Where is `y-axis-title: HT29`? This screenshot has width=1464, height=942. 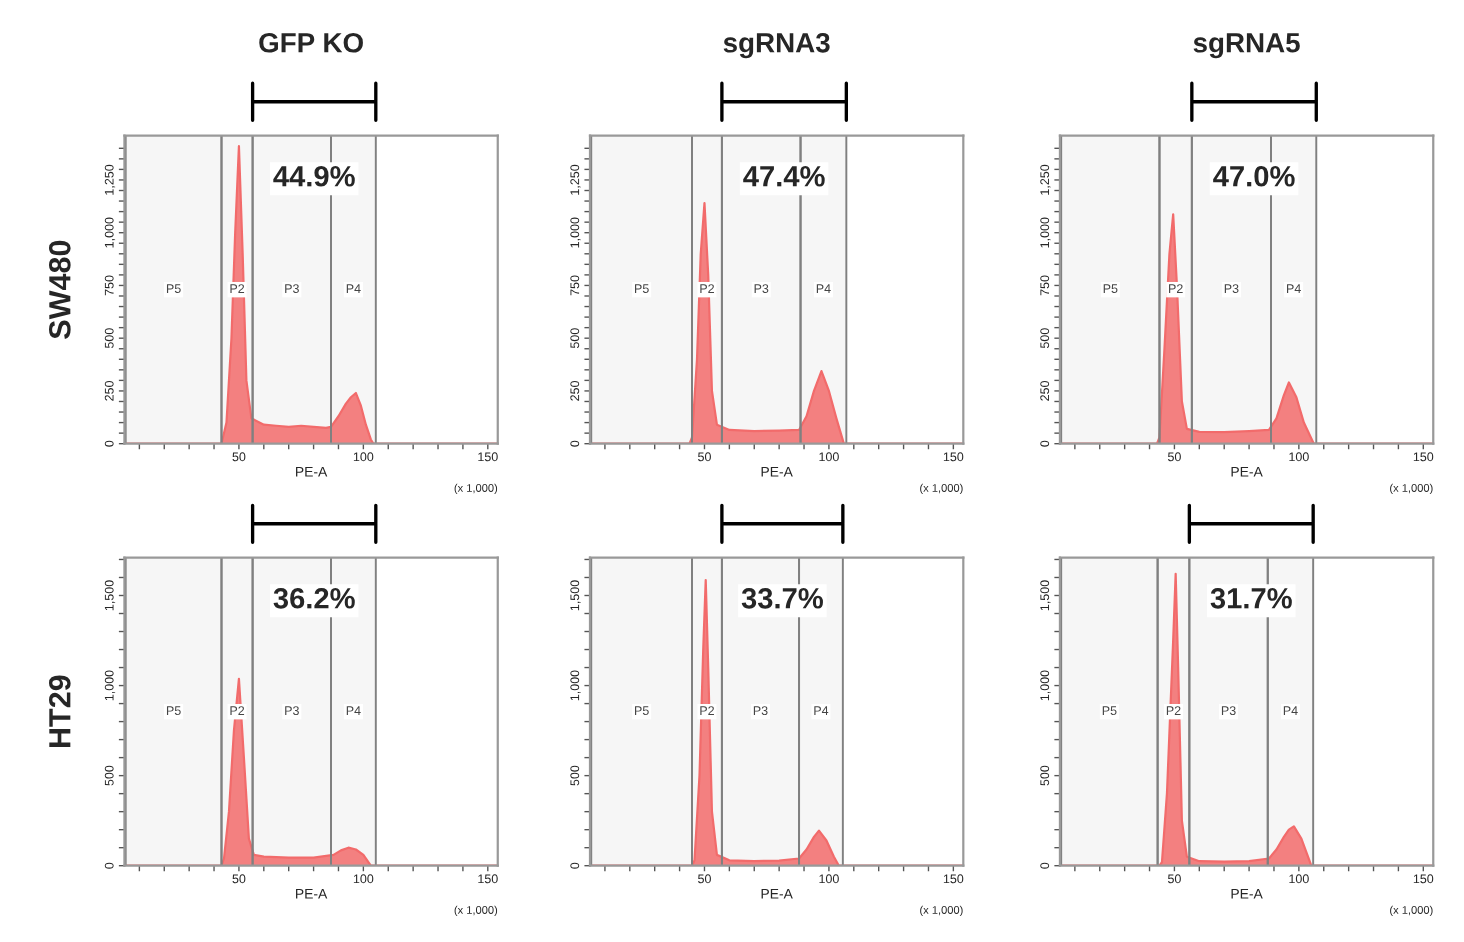 y-axis-title: HT29 is located at coordinates (60, 711).